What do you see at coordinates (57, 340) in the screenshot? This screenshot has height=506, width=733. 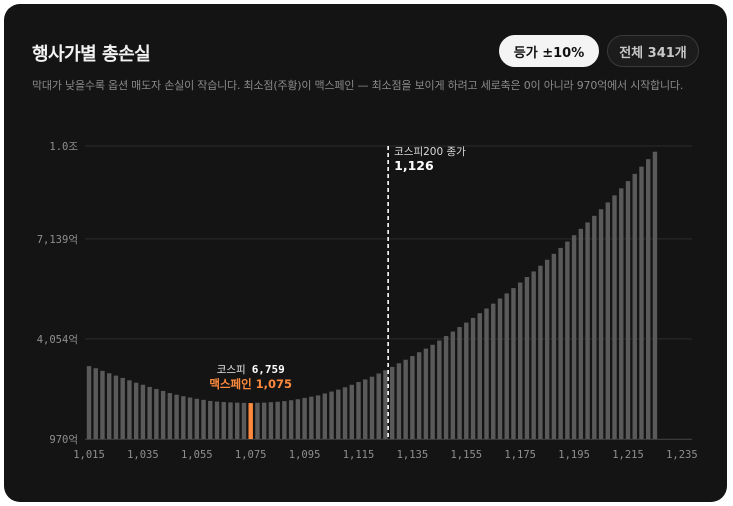 I see `y-tick-label: 4,054억` at bounding box center [57, 340].